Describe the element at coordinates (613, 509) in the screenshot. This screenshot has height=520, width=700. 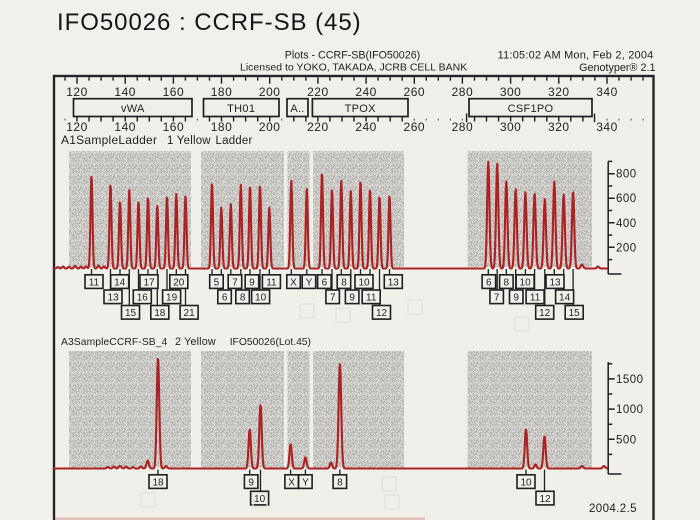
I see `svg-text: 2004.2.5` at that location.